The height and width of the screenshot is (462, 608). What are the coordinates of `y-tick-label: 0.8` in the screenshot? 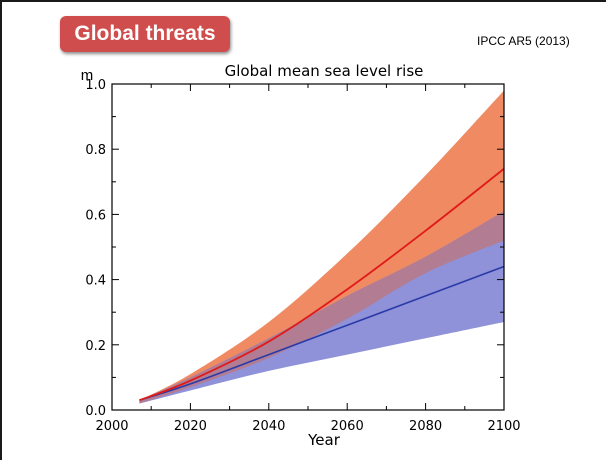 It's located at (95, 150).